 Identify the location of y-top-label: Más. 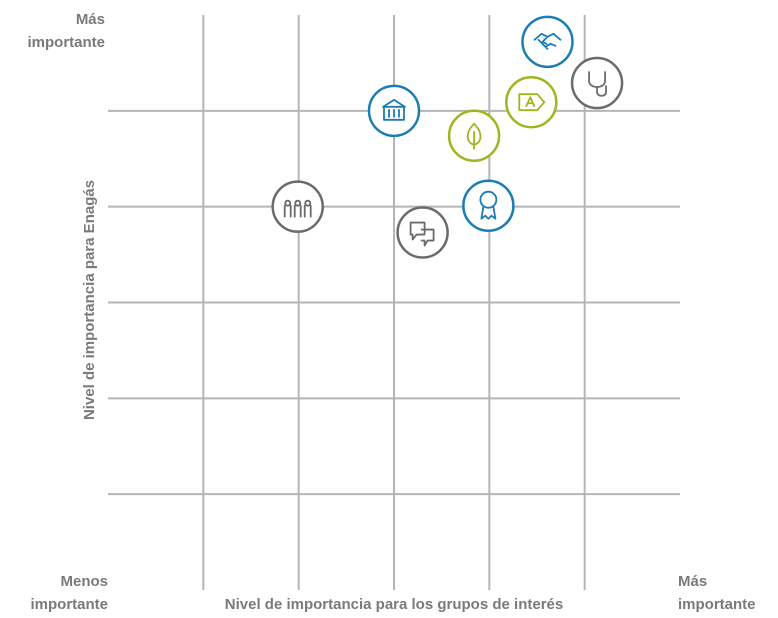
(90, 19).